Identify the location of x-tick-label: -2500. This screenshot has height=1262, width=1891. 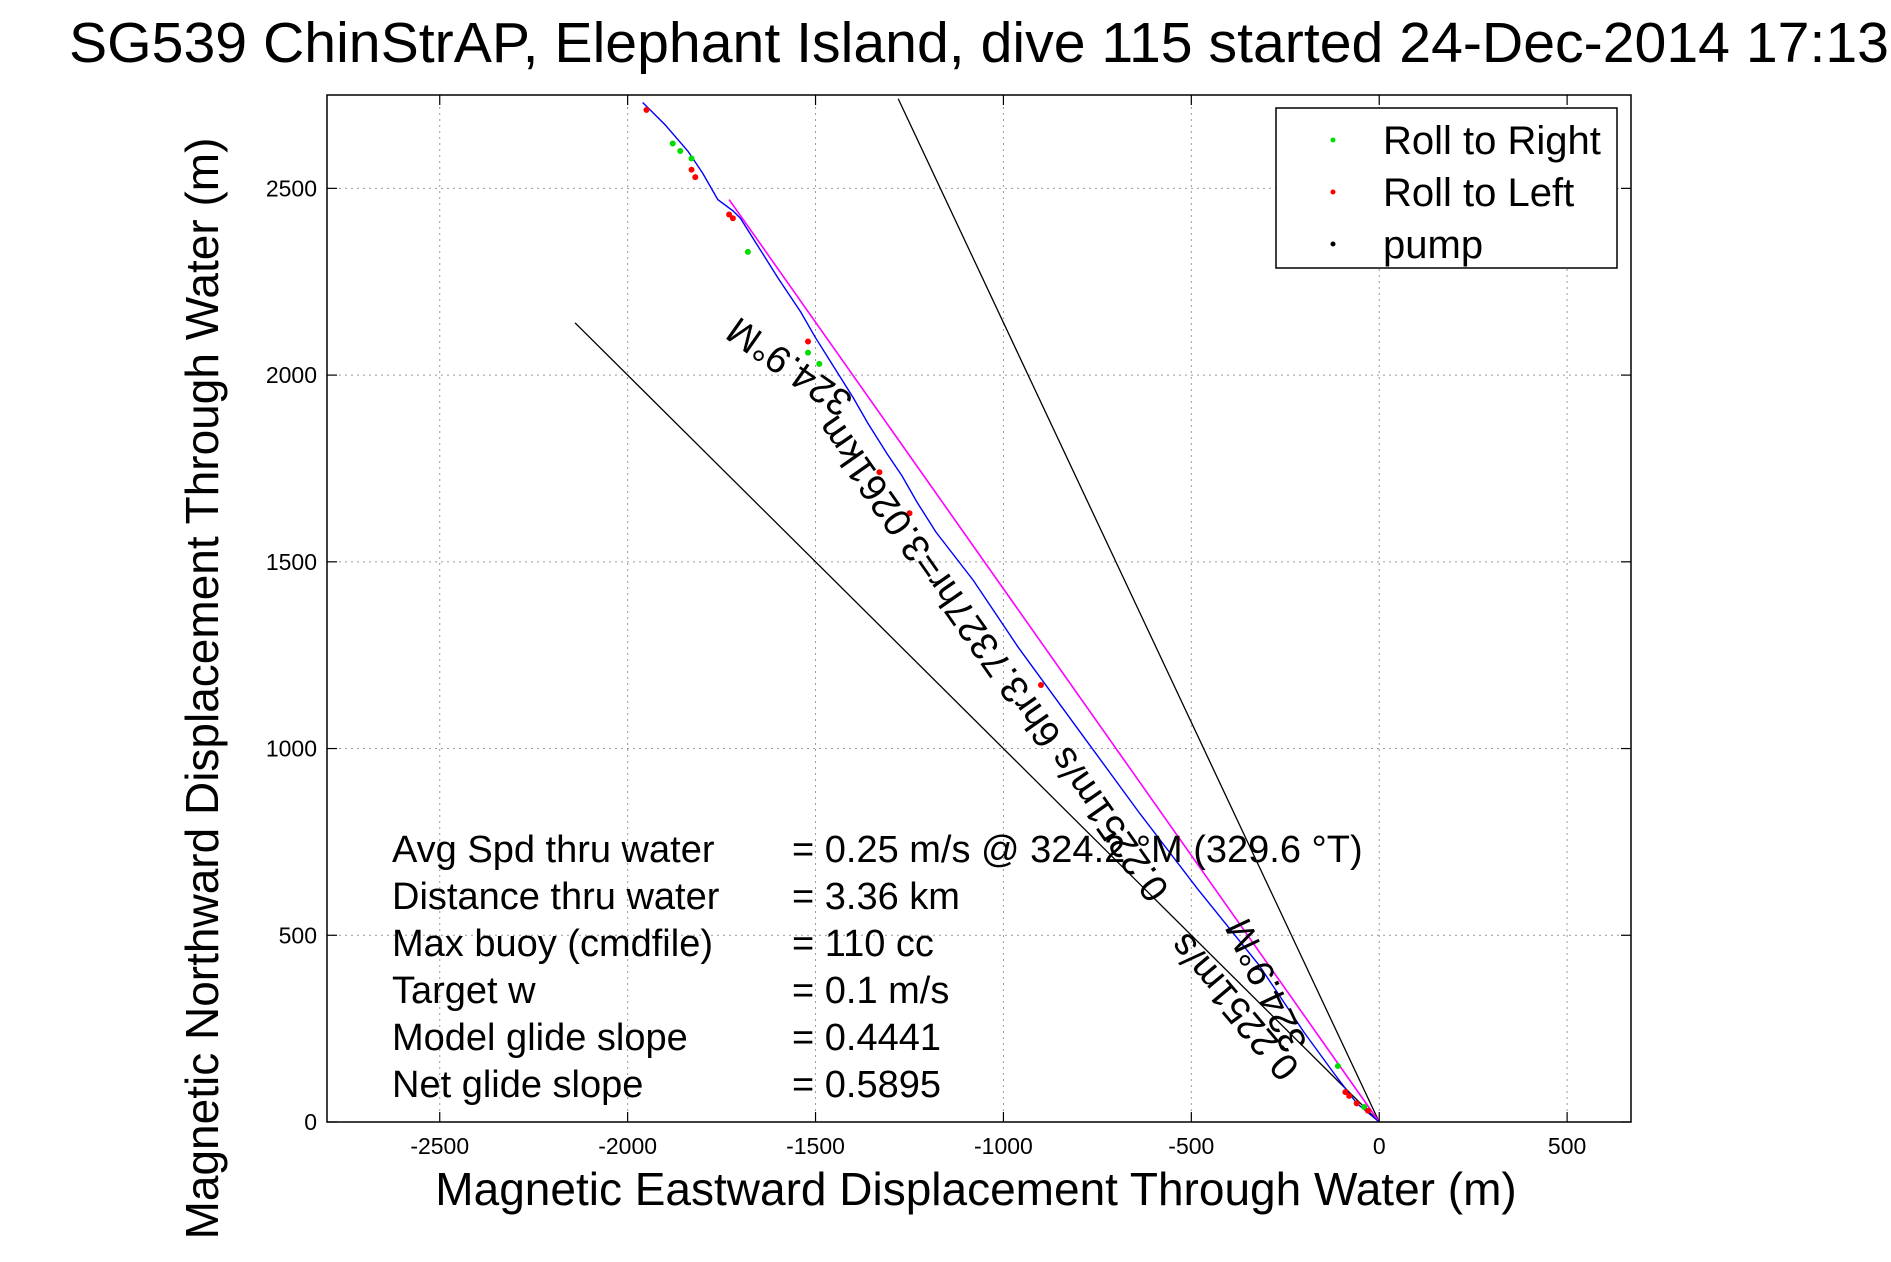
(439, 1146).